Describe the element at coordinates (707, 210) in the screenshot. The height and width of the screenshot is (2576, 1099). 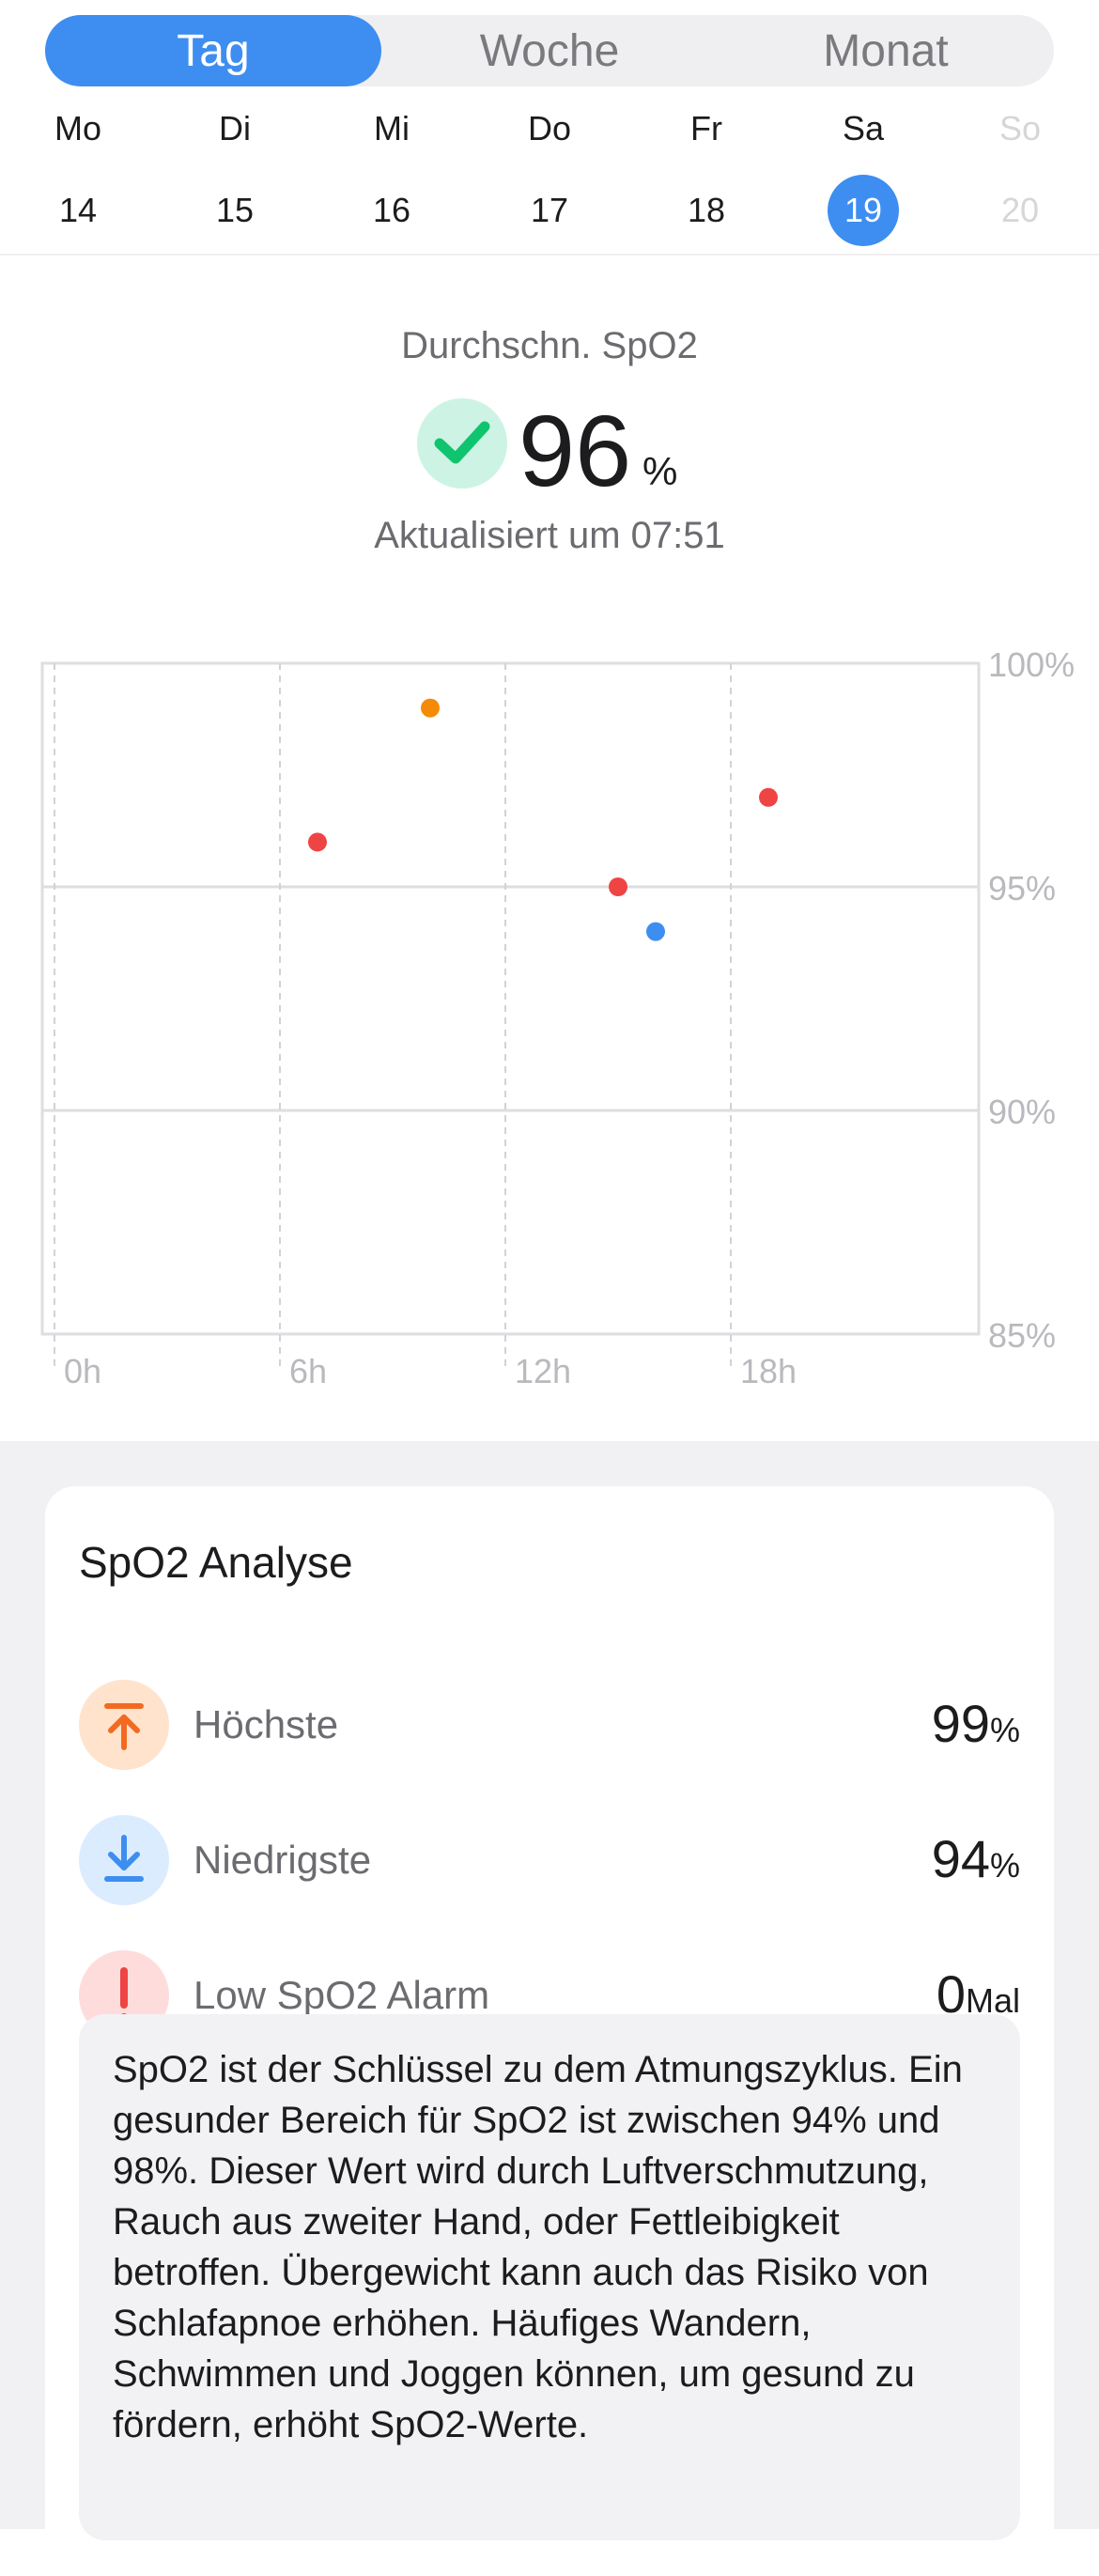
I see `day-number: 18` at that location.